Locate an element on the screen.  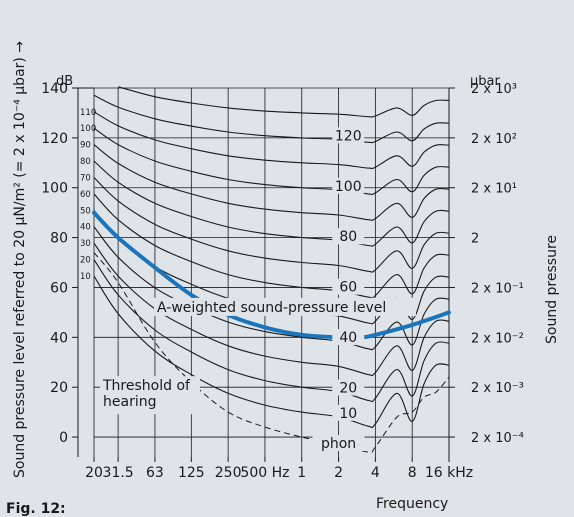
contour-phon-label: 40 is located at coordinates (348, 338).